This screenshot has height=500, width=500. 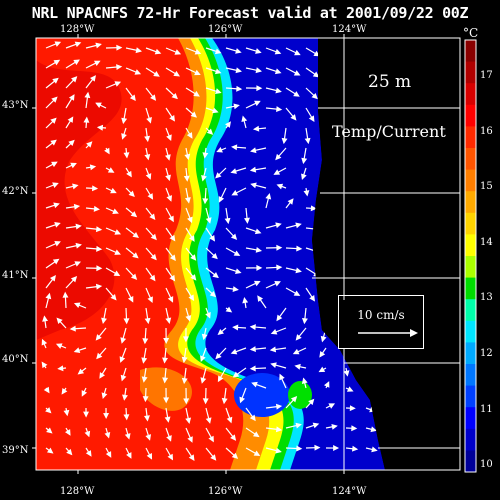 I want to click on depth-label: 25 m, so click(x=390, y=82).